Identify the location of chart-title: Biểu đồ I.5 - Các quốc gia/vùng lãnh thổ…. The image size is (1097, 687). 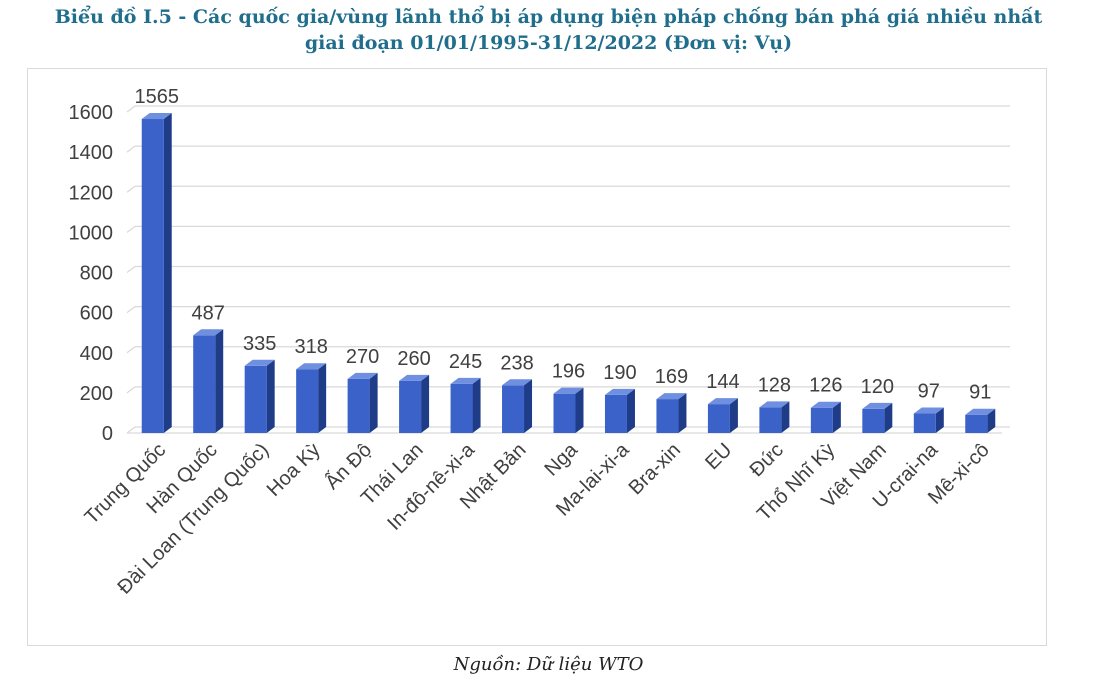
(548, 30).